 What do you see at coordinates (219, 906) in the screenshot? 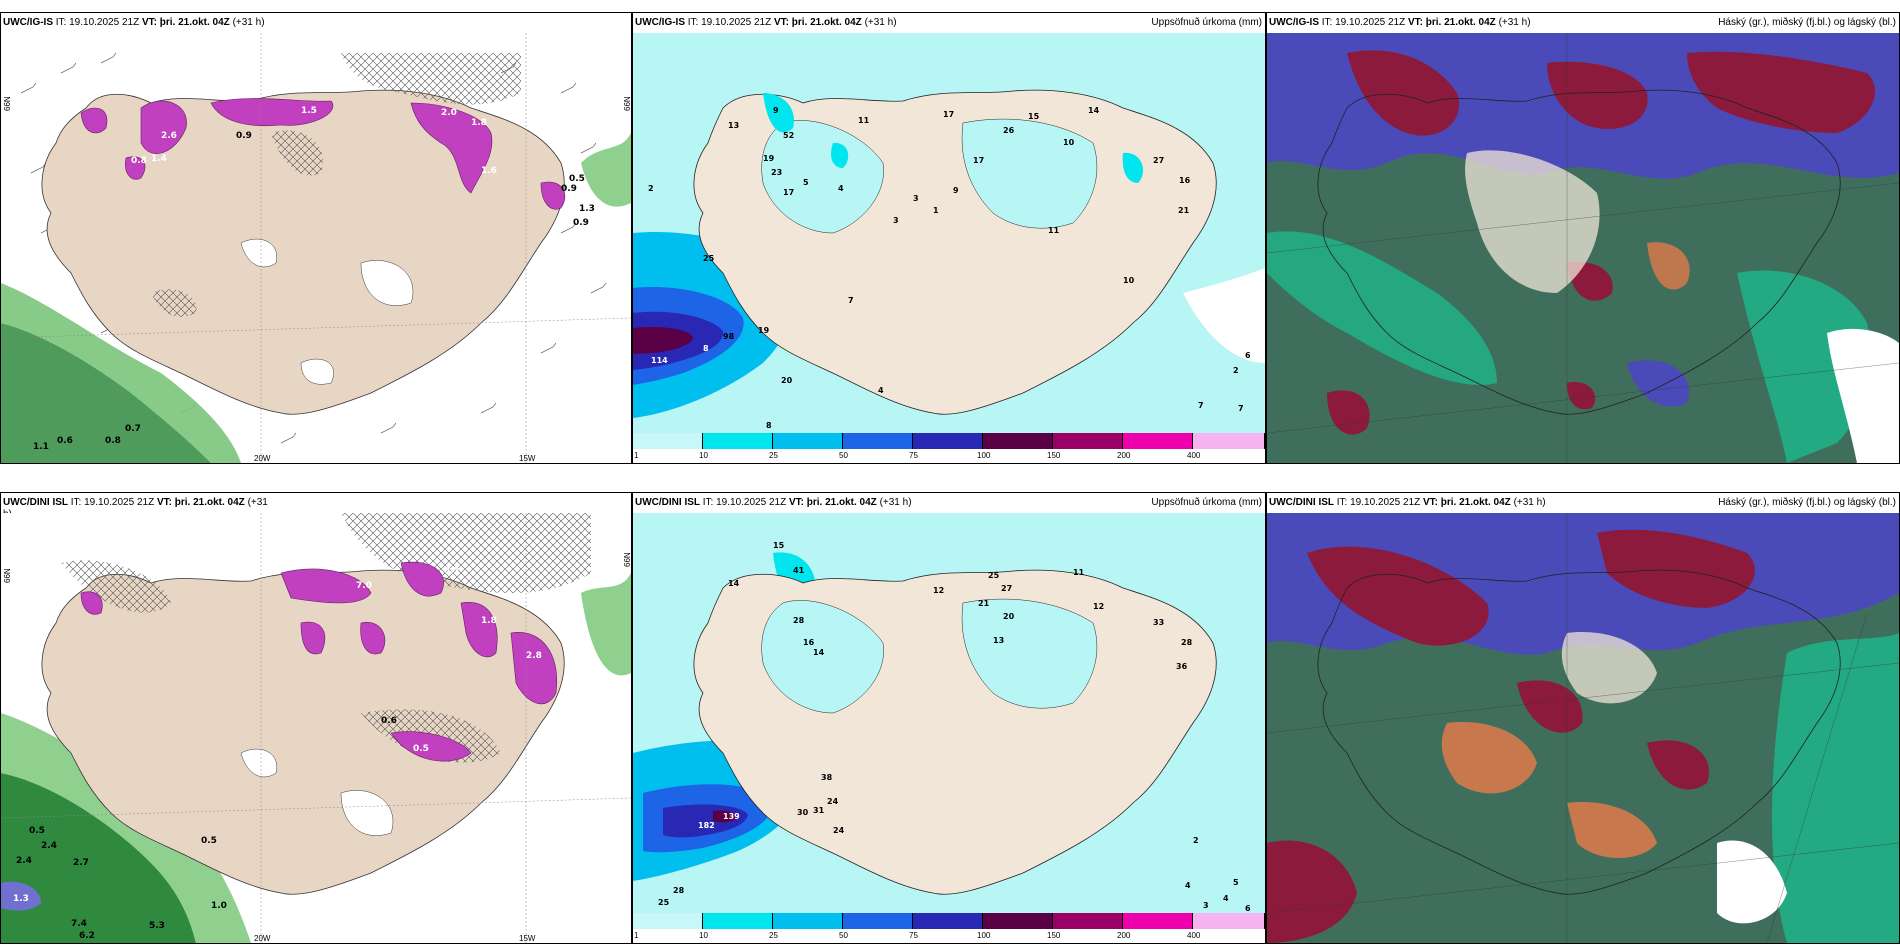
I see `snow-value: 1.0` at bounding box center [219, 906].